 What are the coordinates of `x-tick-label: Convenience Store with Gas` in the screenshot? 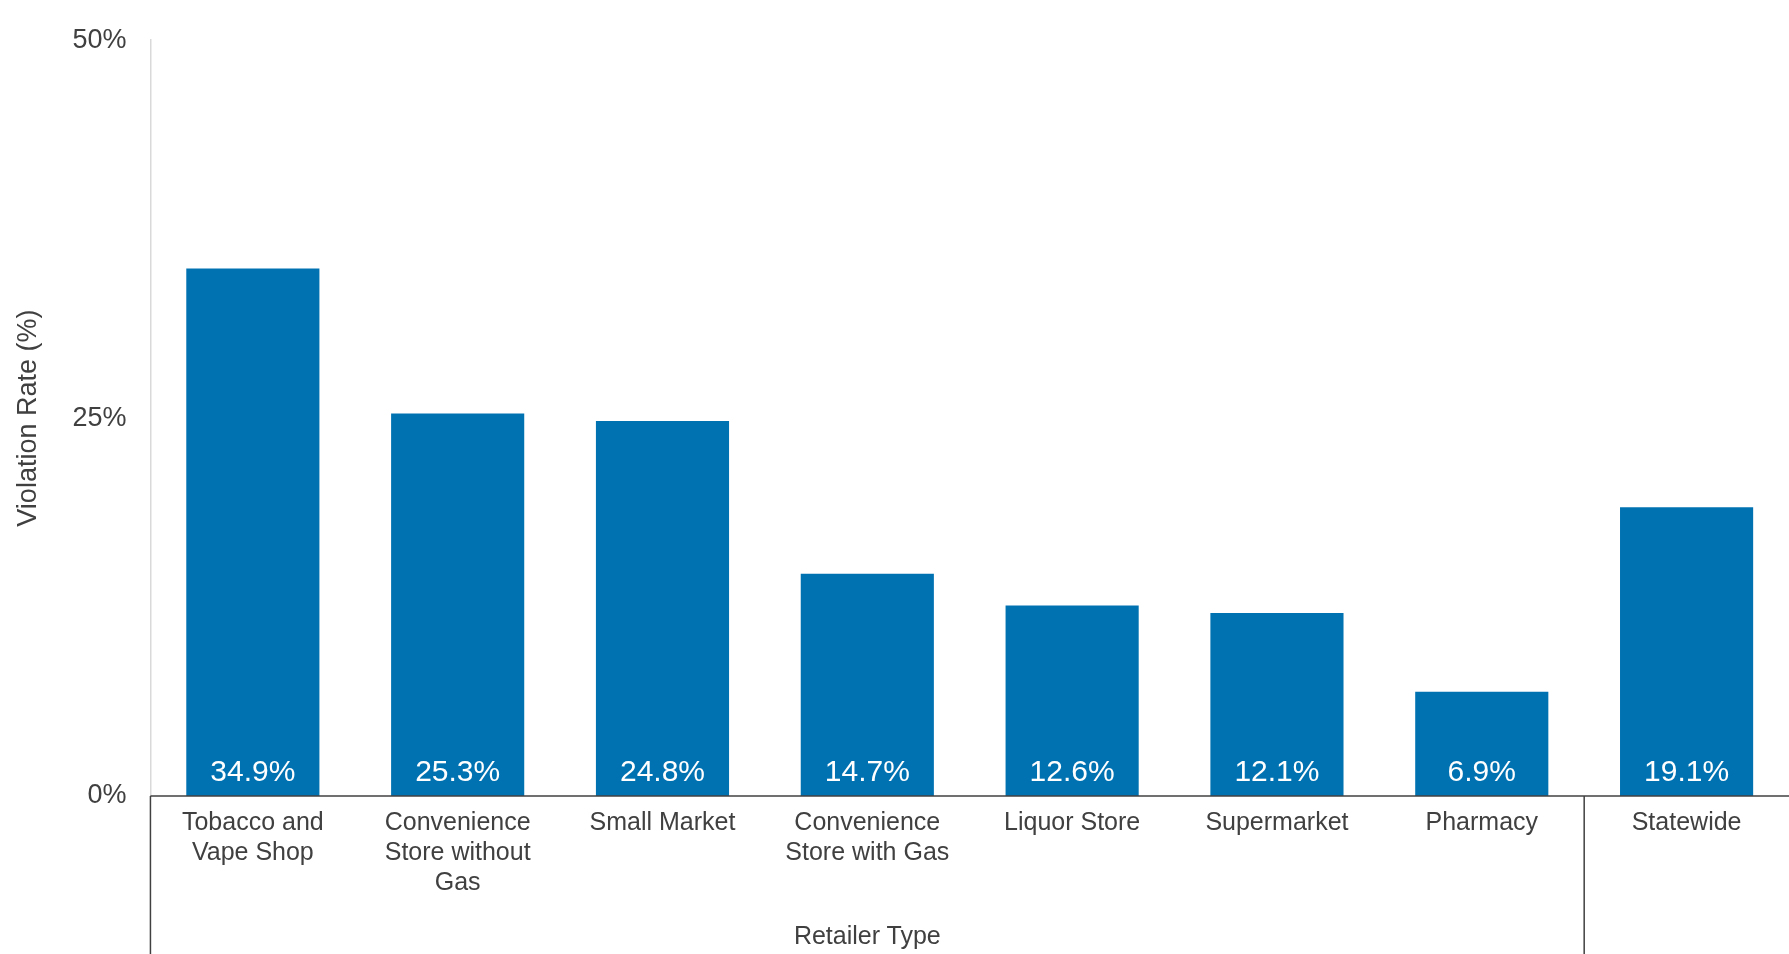 It's located at (867, 835).